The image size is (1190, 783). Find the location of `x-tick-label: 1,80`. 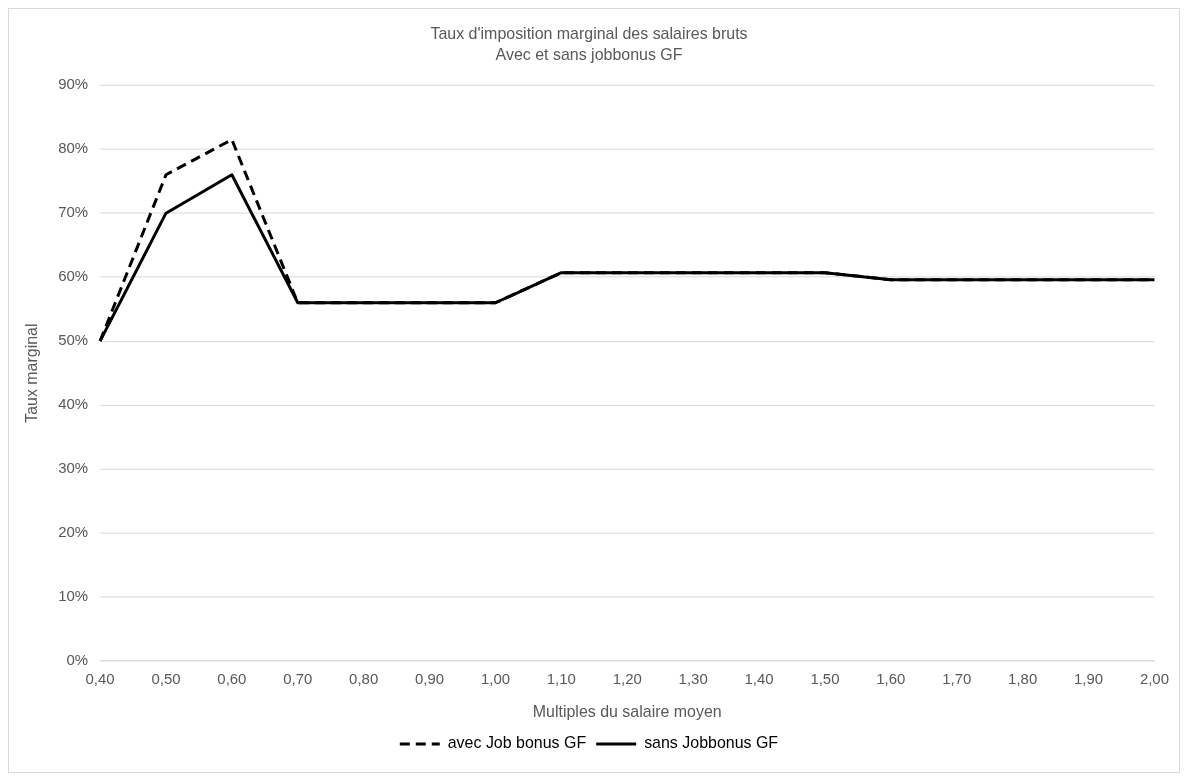

x-tick-label: 1,80 is located at coordinates (1023, 679).